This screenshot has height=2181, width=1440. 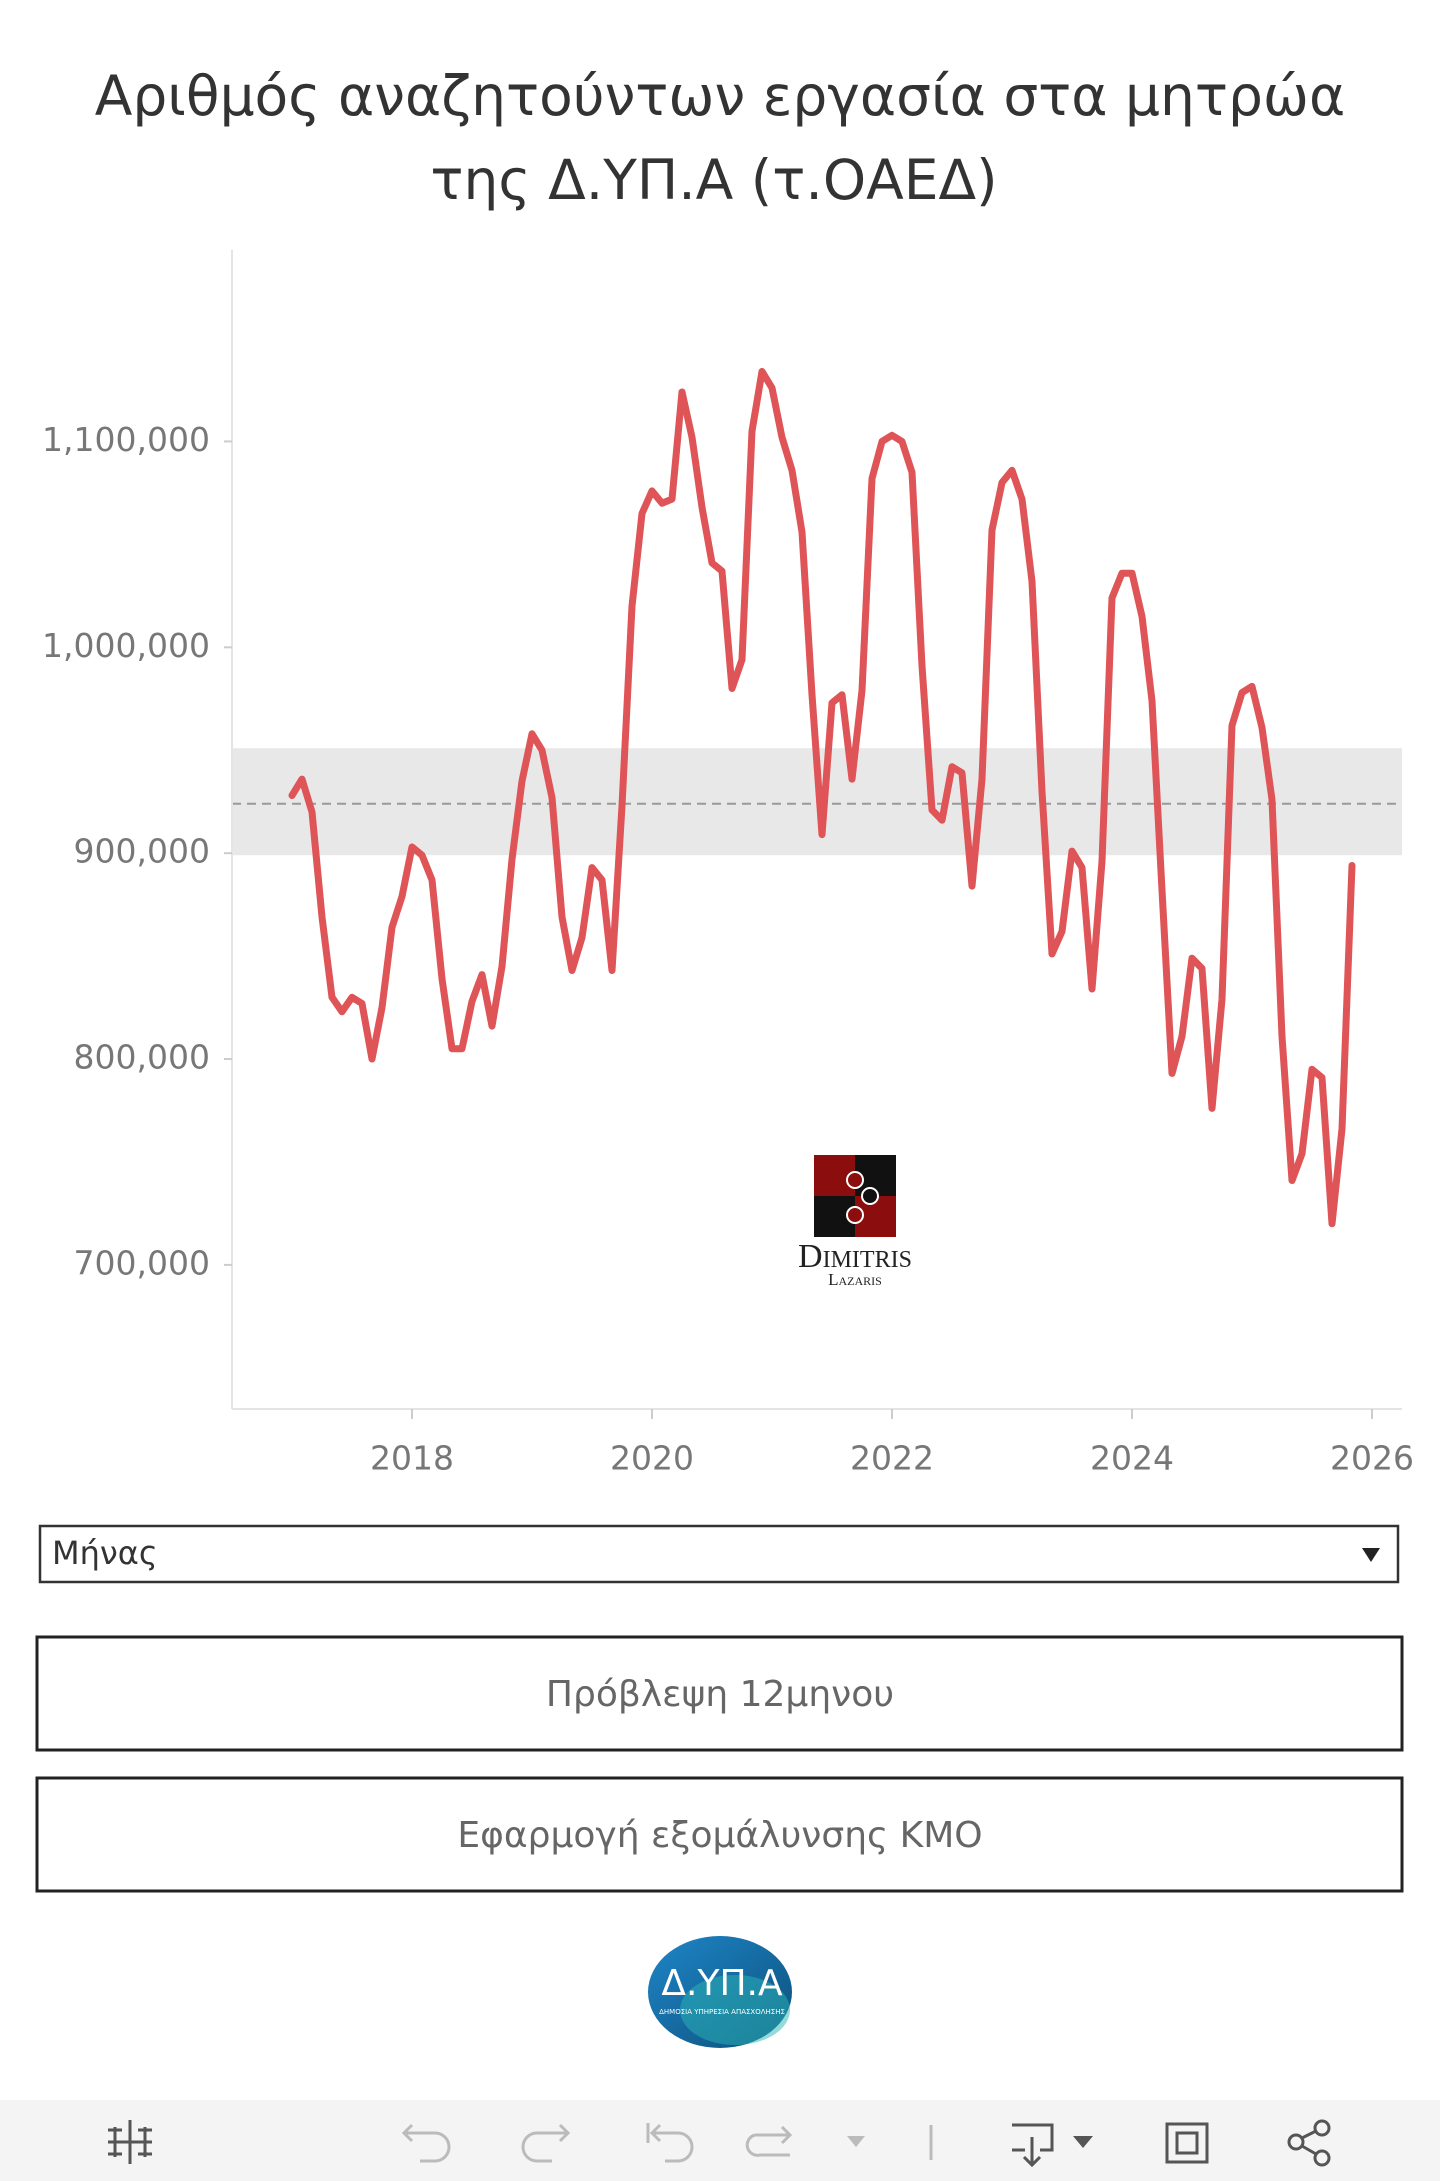 I want to click on dypa-logo, so click(x=720, y=1992).